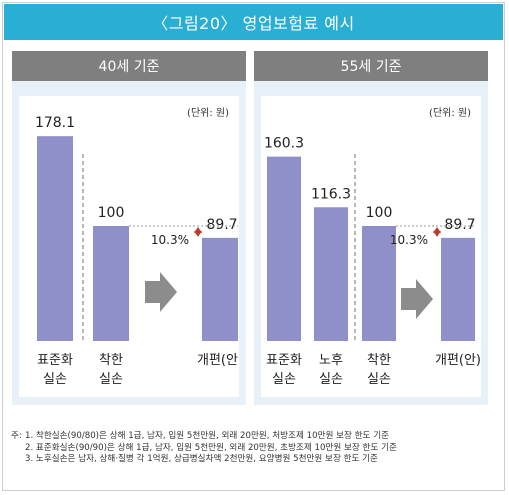 This screenshot has width=509, height=495. Describe the element at coordinates (55, 123) in the screenshot. I see `bar-value-label: 178.1` at that location.